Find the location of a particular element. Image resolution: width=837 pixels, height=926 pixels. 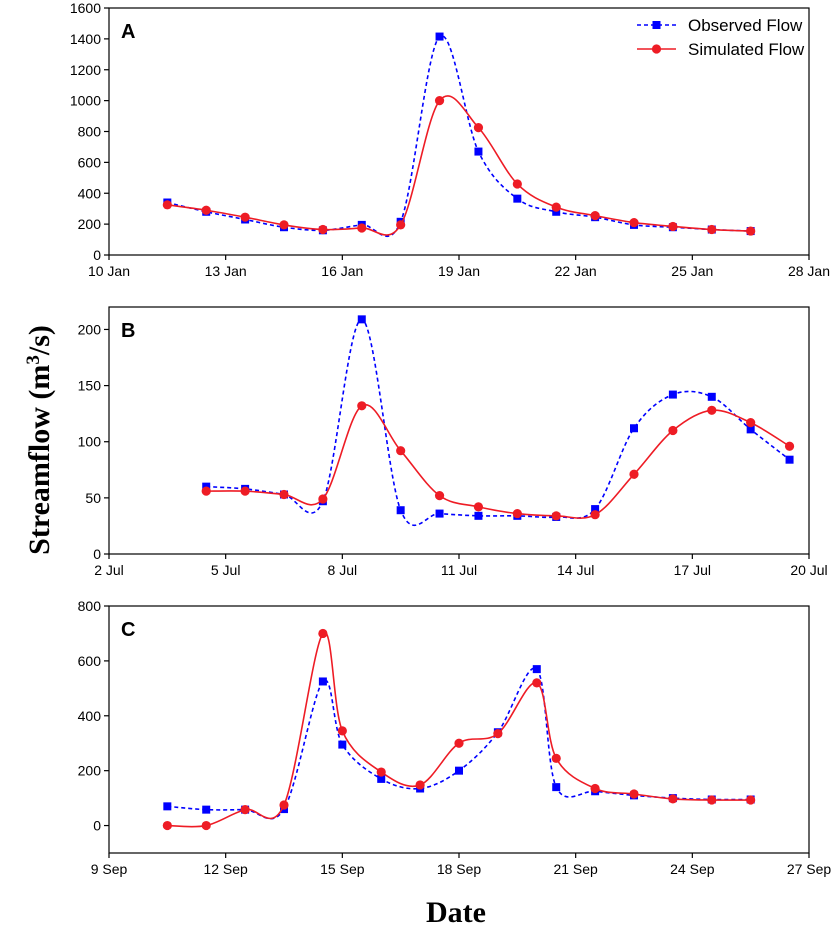

y-tick-label: 600 is located at coordinates (90, 162).